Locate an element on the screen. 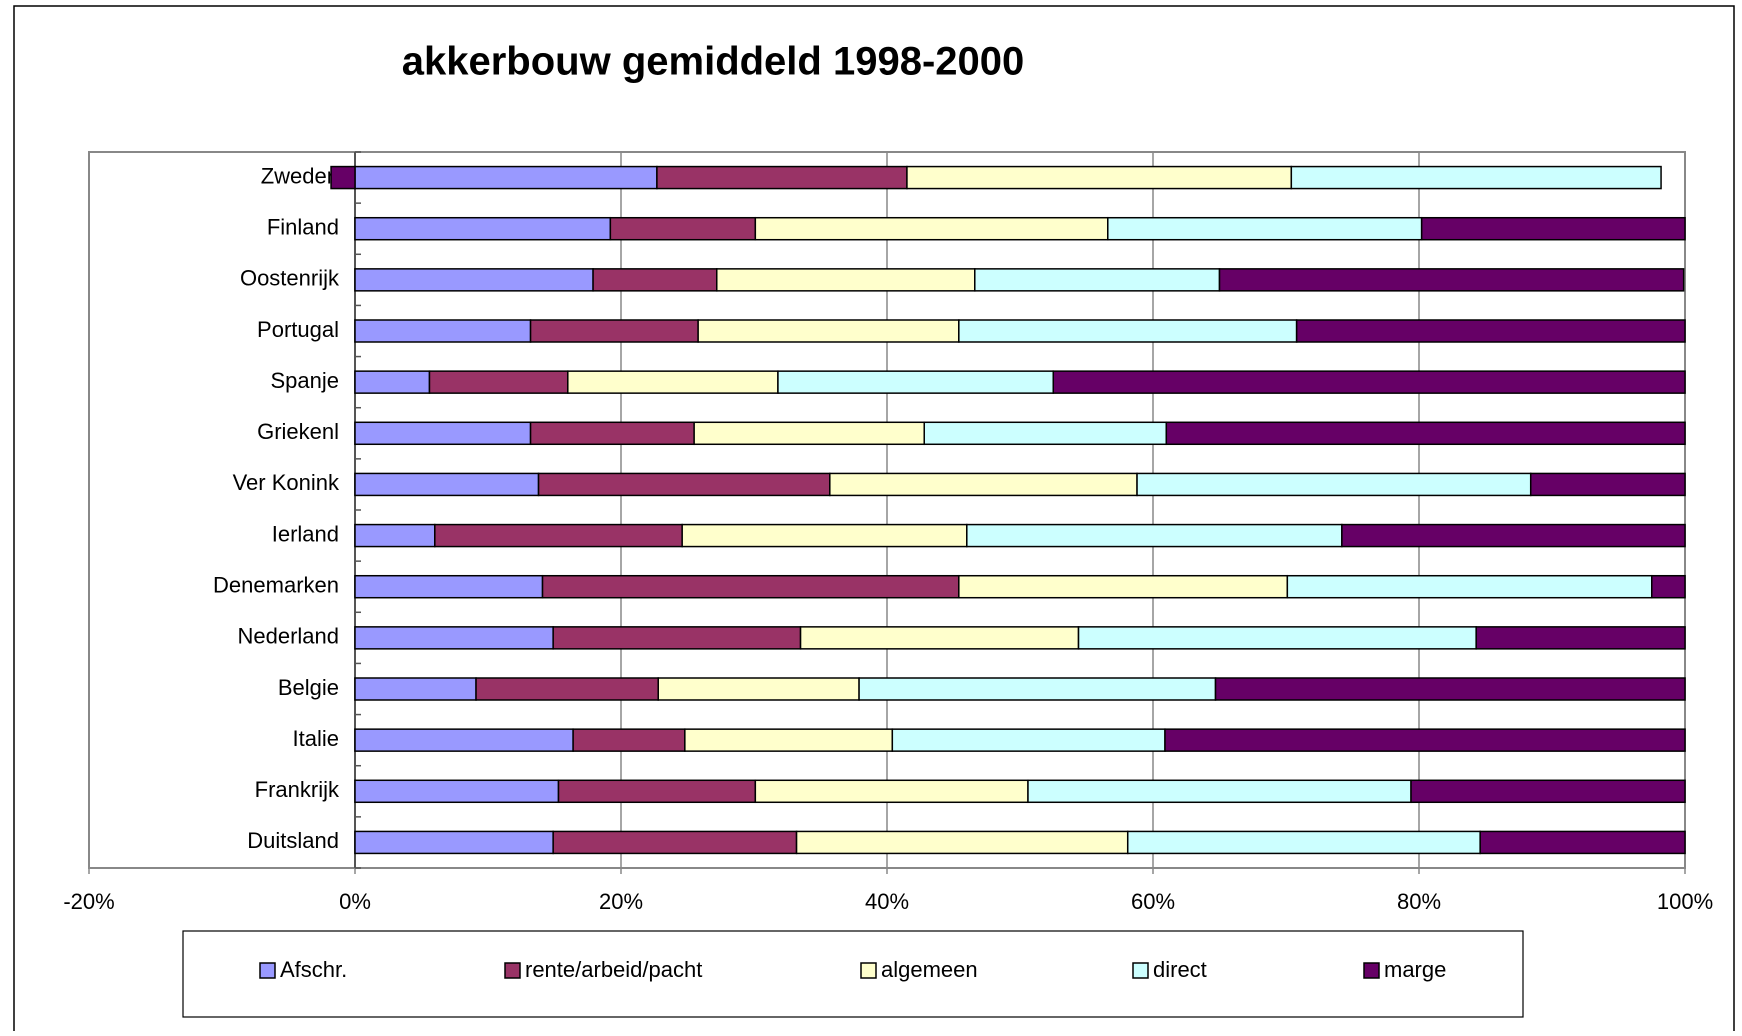 The width and height of the screenshot is (1742, 1036). y-tick-label: Belgie is located at coordinates (308, 687).